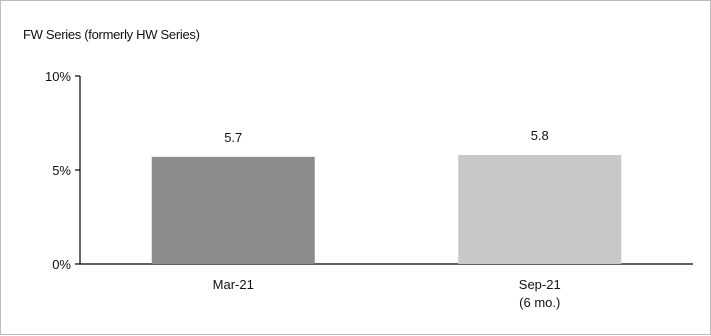 The width and height of the screenshot is (711, 336). I want to click on x-tick-label: Sep-21, so click(540, 284).